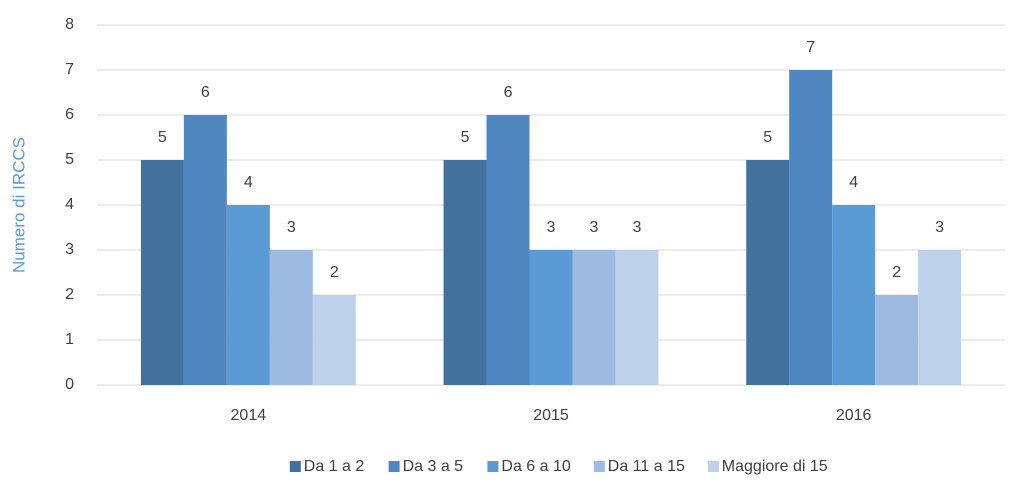 This screenshot has height=486, width=1010. Describe the element at coordinates (69, 384) in the screenshot. I see `y-tick-label: 0` at that location.